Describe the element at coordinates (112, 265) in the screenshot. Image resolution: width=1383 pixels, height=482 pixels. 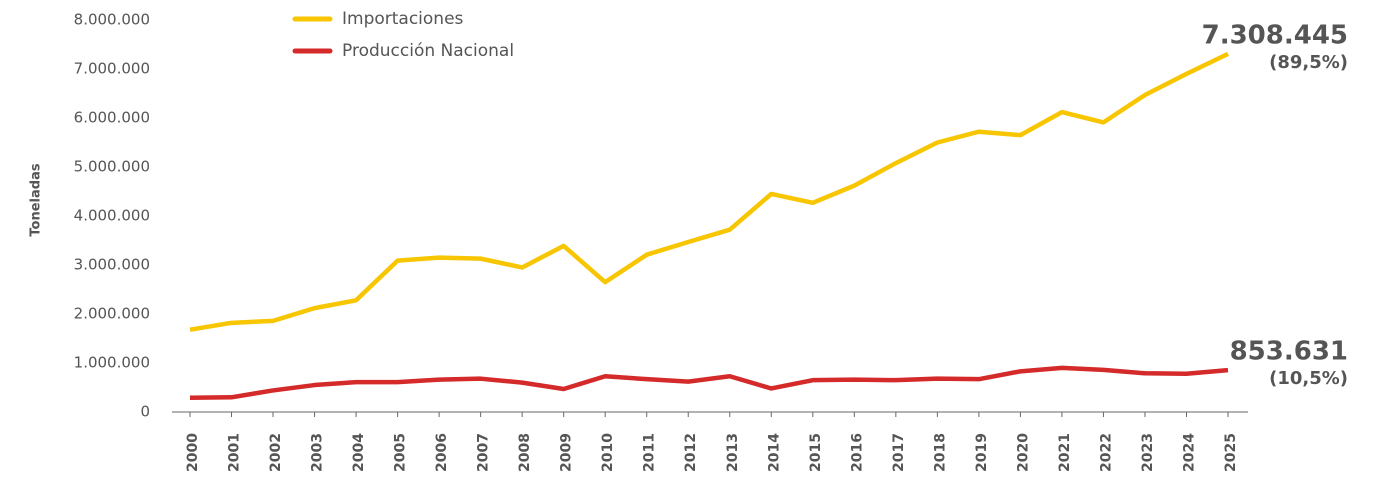
I see `y-tick-label: 3.000.000` at that location.